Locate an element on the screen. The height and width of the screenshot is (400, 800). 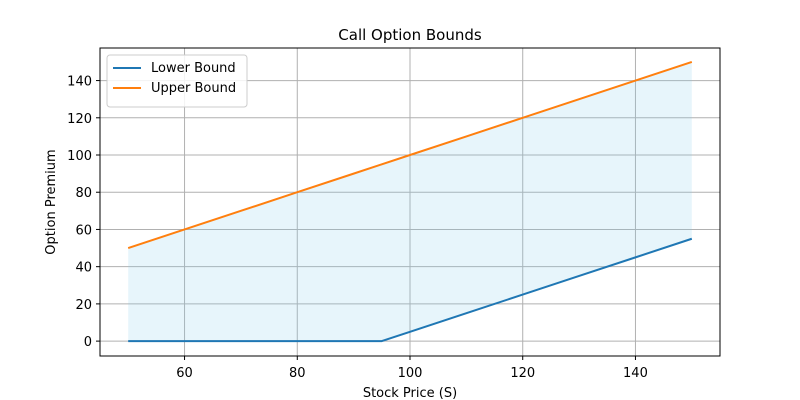
y-tick-label: 100 is located at coordinates (79, 156).